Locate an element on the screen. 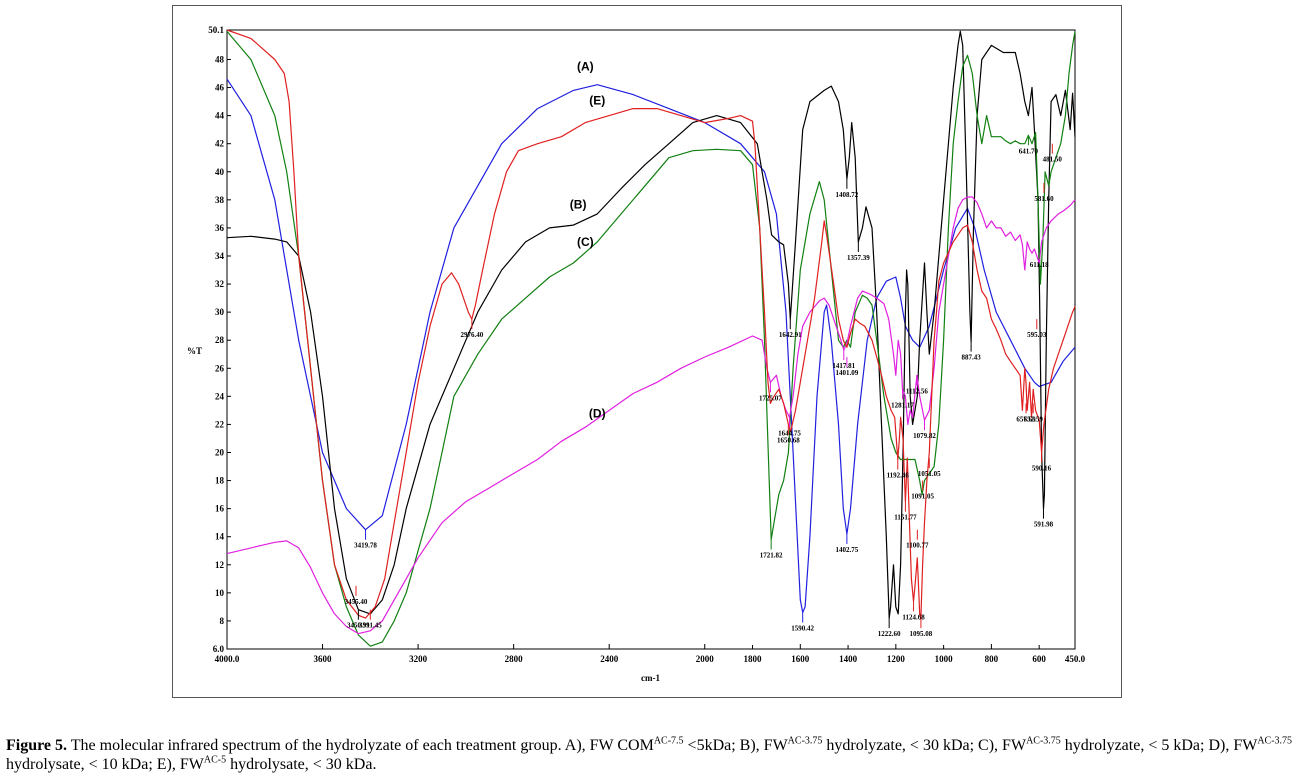 This screenshot has width=1305, height=782. y-tick-label: 20 is located at coordinates (220, 452).